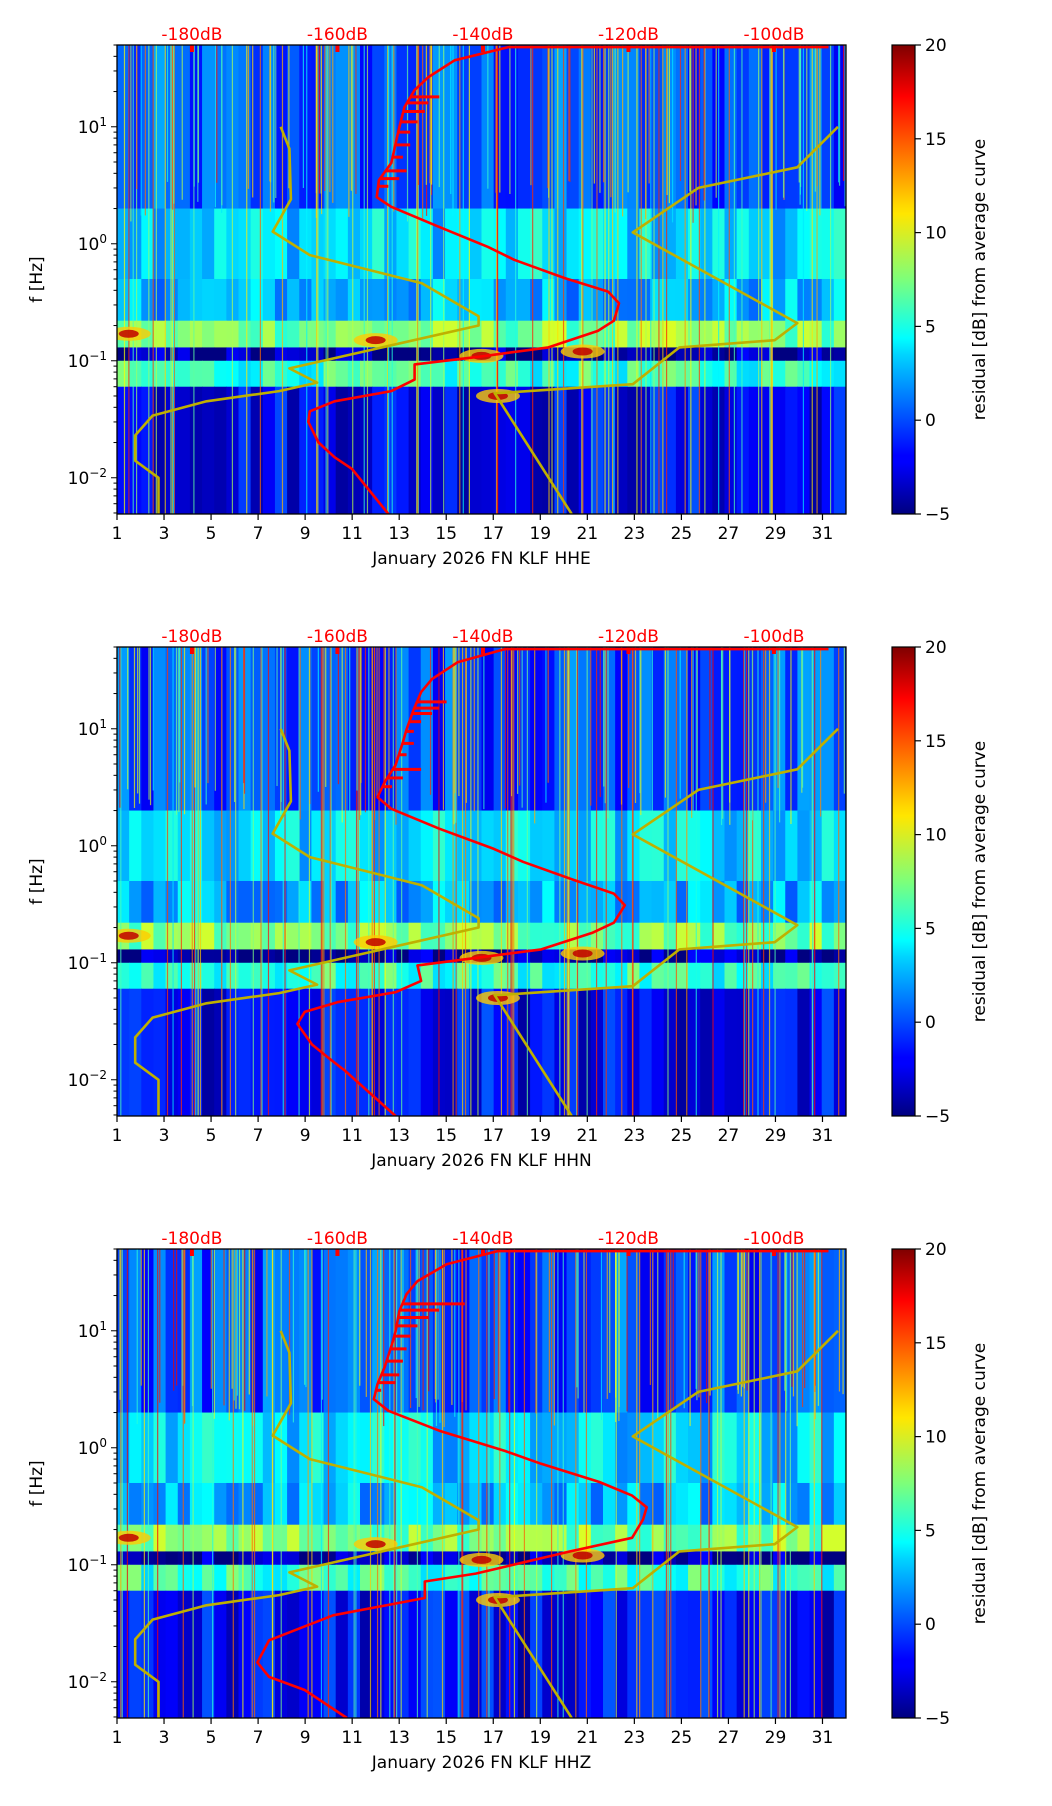 The height and width of the screenshot is (1806, 1052). I want to click on y-tick-label: 10⁻², so click(87, 1079).